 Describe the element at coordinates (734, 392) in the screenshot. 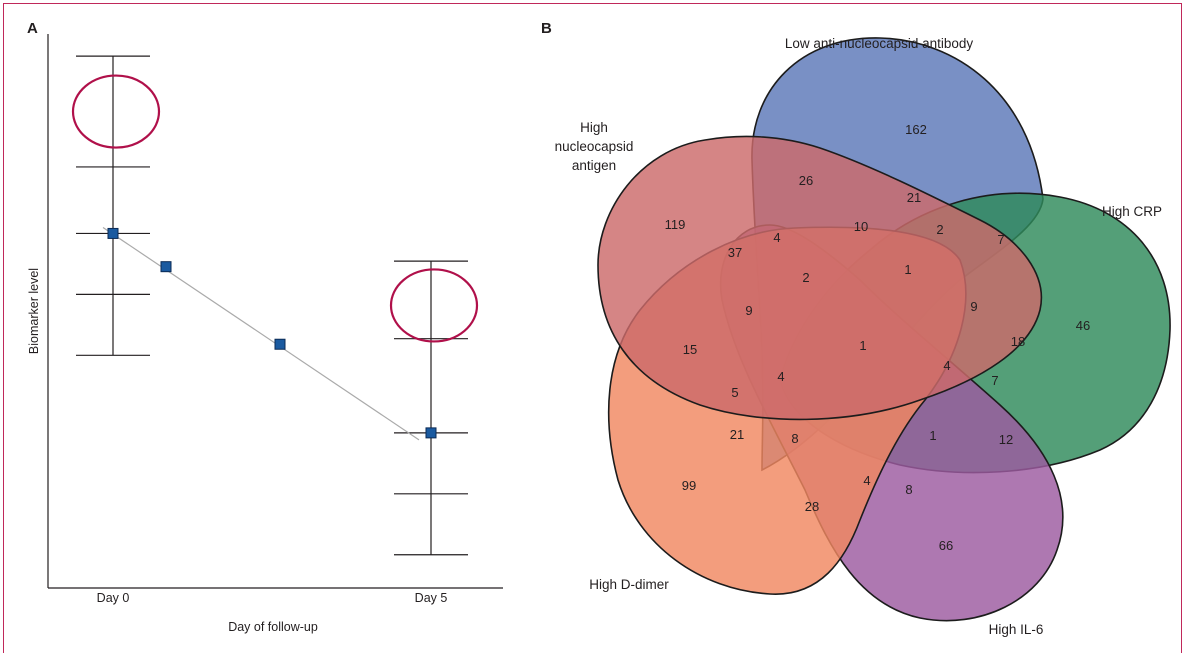

I see `region-count: 5` at that location.